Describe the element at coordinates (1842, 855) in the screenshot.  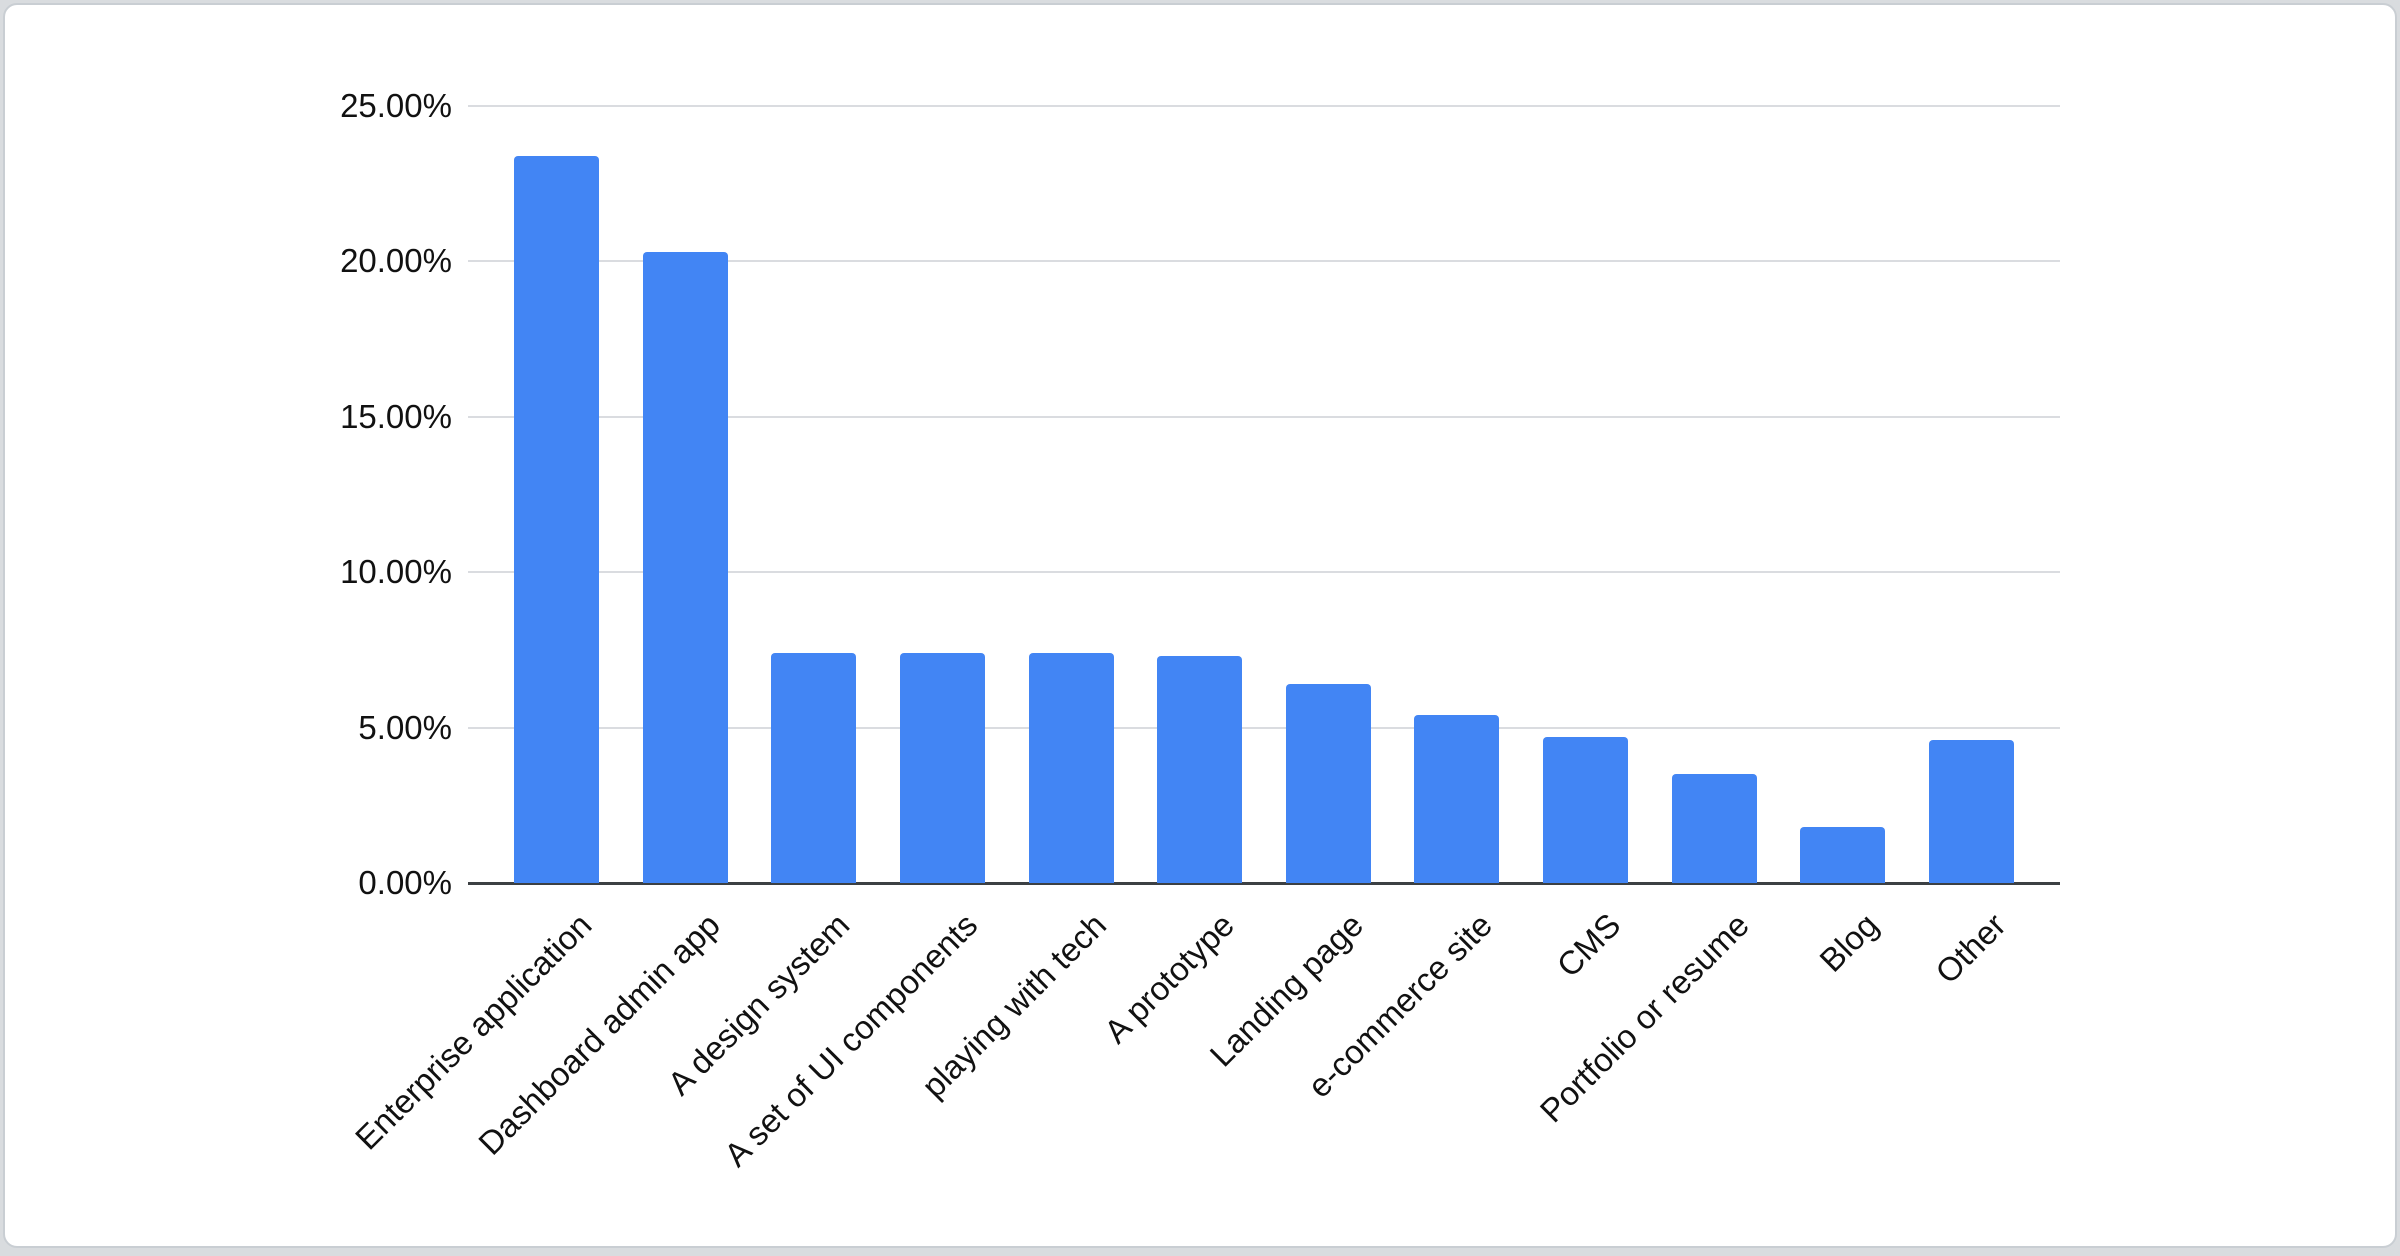
I see `bar-blog` at that location.